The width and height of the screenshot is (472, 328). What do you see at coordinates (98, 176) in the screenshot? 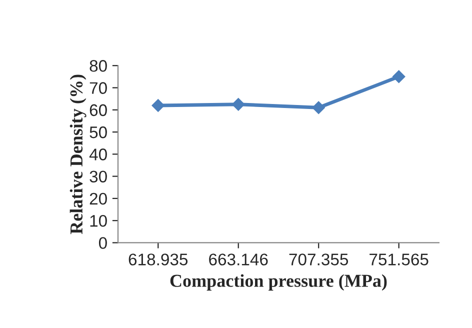
I see `y-tick-label: 30` at bounding box center [98, 176].